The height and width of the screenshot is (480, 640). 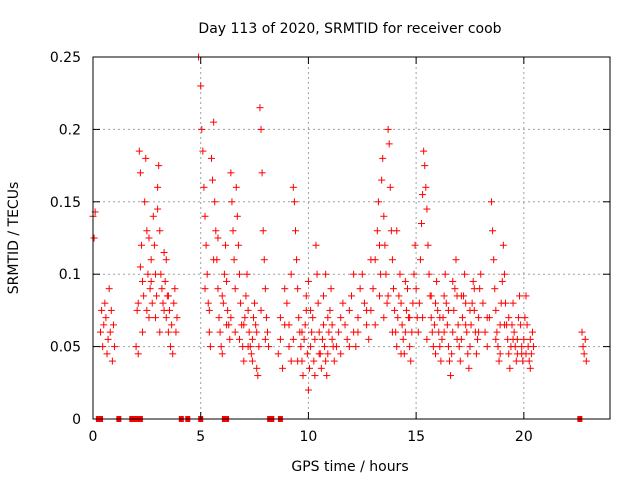 I want to click on x-tick-label: 5, so click(x=200, y=437).